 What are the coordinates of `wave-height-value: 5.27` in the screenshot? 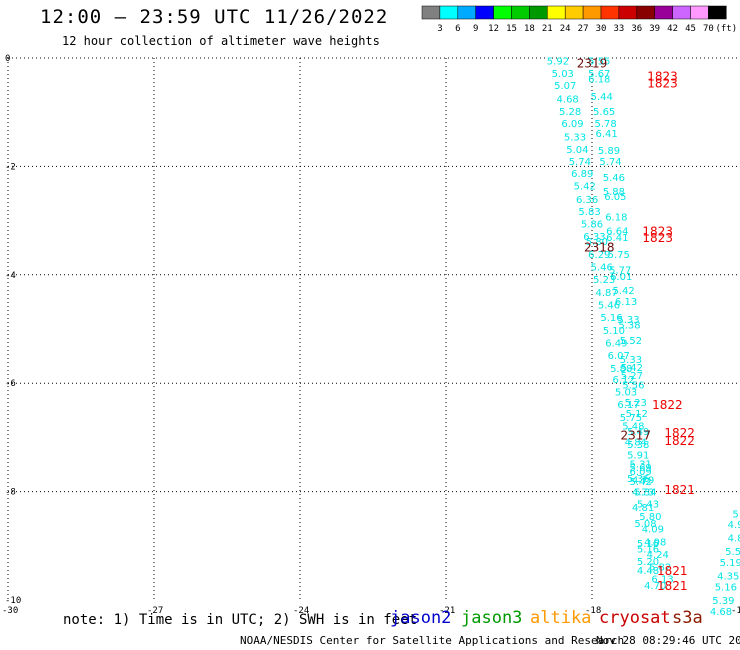 It's located at (632, 376).